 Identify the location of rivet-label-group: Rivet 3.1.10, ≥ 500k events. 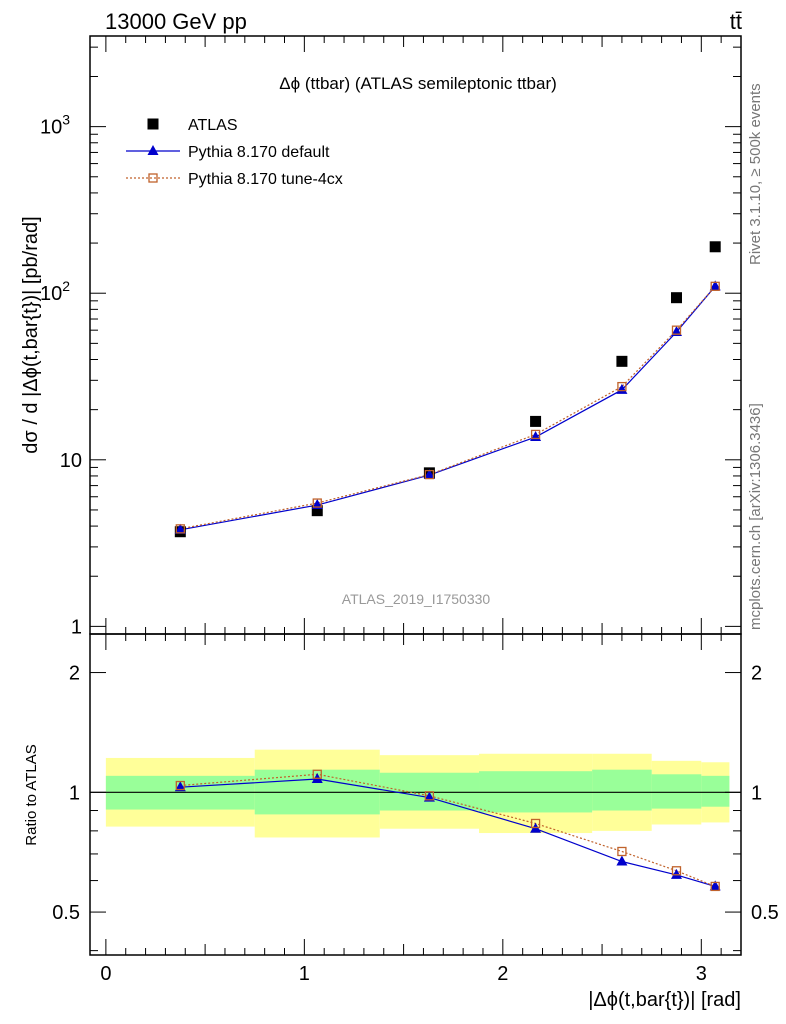
(755, 174).